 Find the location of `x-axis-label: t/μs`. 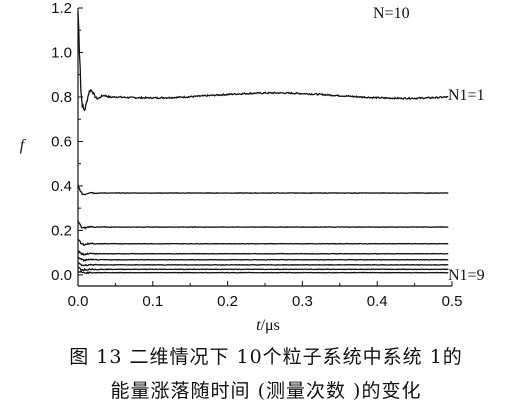

x-axis-label: t/μs is located at coordinates (268, 325).